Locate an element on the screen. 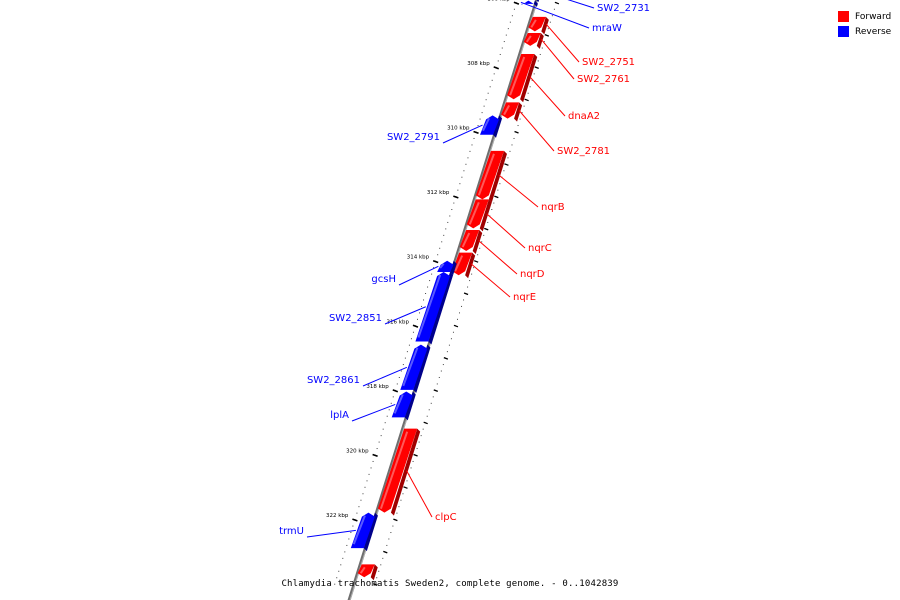  gene-label: nqrC is located at coordinates (540, 248).